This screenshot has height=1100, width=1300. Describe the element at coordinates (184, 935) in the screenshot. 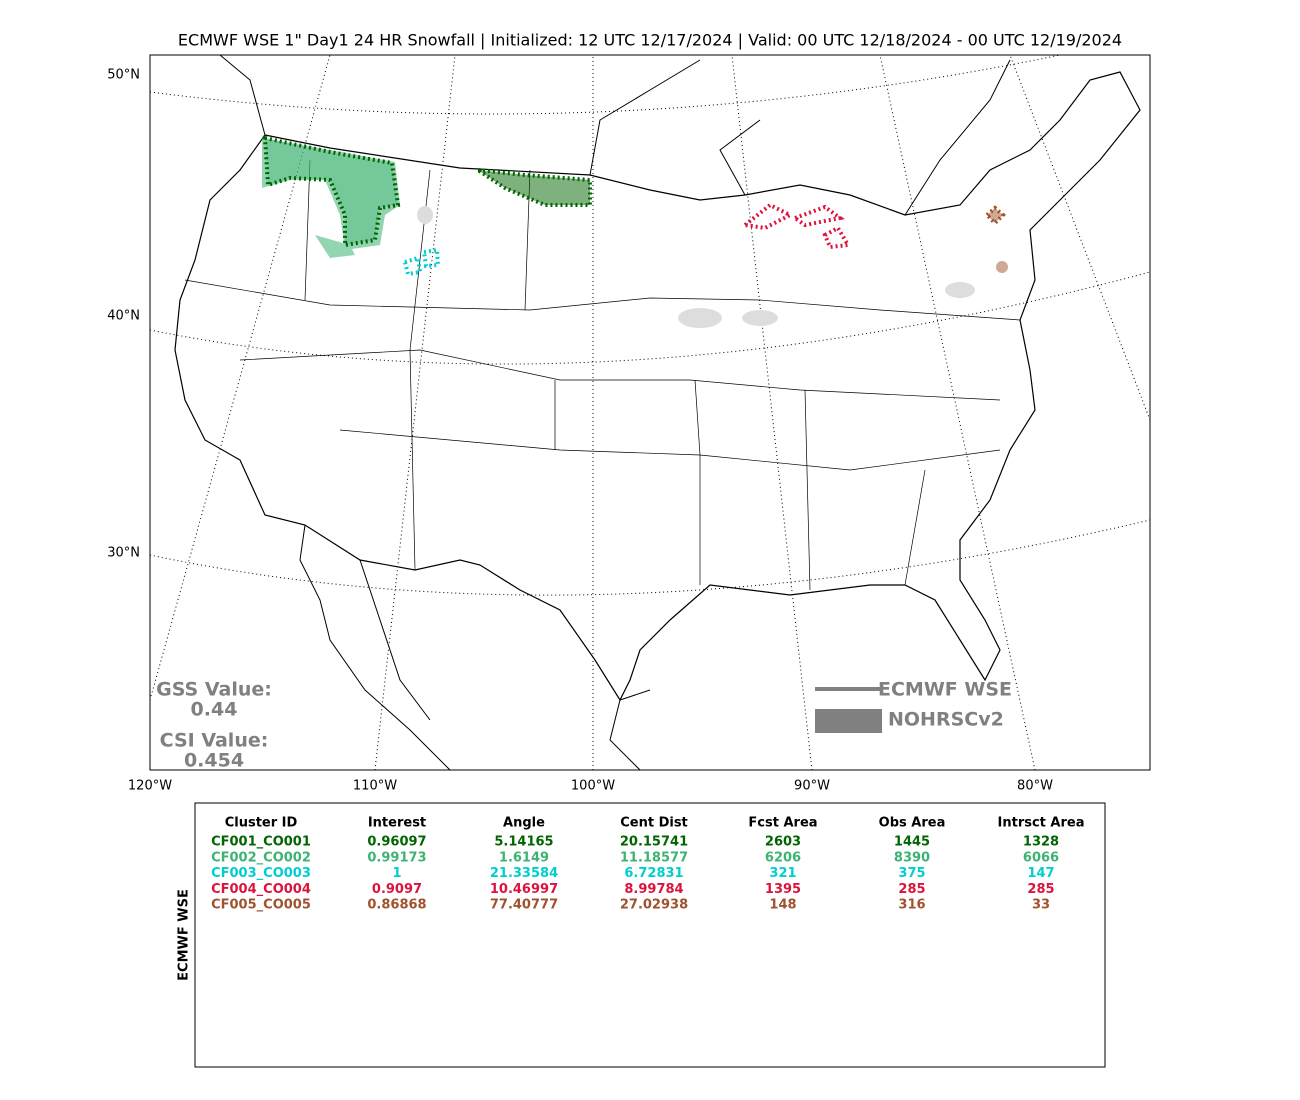

I see `table-side-label: ECMWF WSE` at that location.